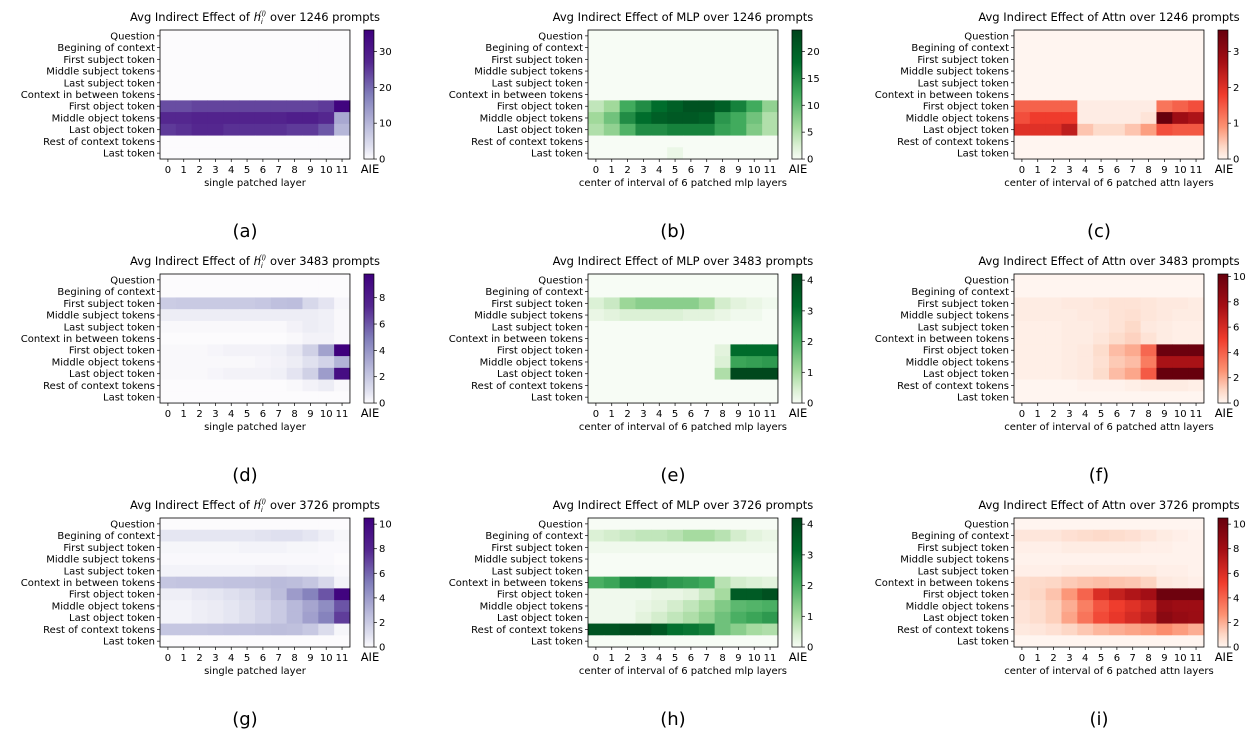 The image size is (1258, 730). I want to click on colorbar, so click(1223, 338).